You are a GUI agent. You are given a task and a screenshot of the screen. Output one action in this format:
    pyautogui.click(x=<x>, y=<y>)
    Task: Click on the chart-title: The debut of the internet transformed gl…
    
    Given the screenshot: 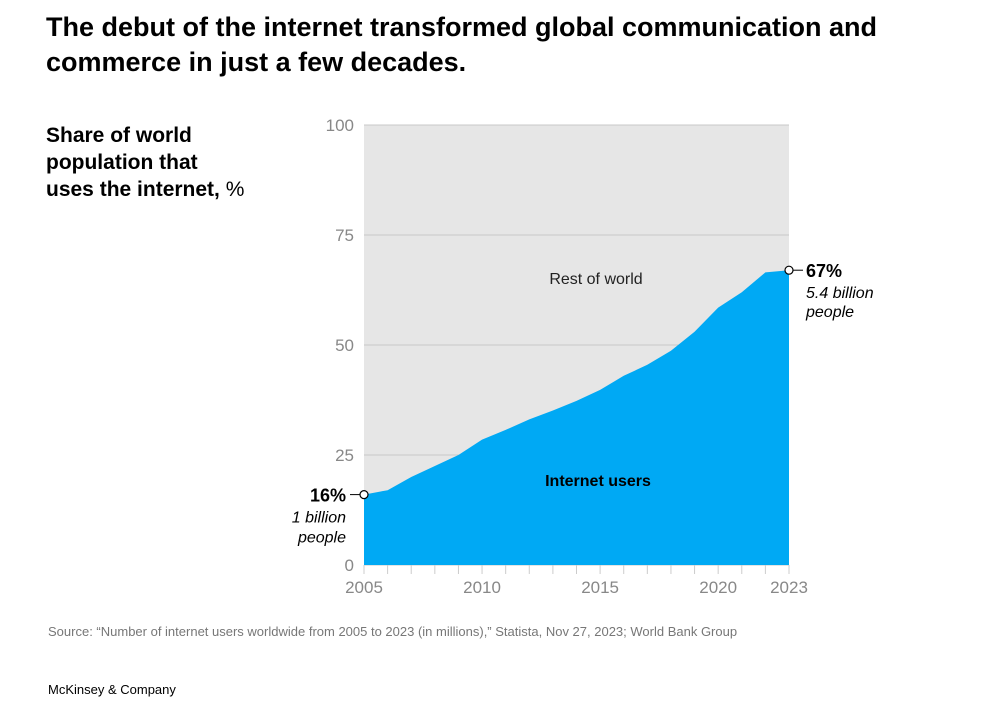 What is the action you would take?
    pyautogui.click(x=462, y=44)
    